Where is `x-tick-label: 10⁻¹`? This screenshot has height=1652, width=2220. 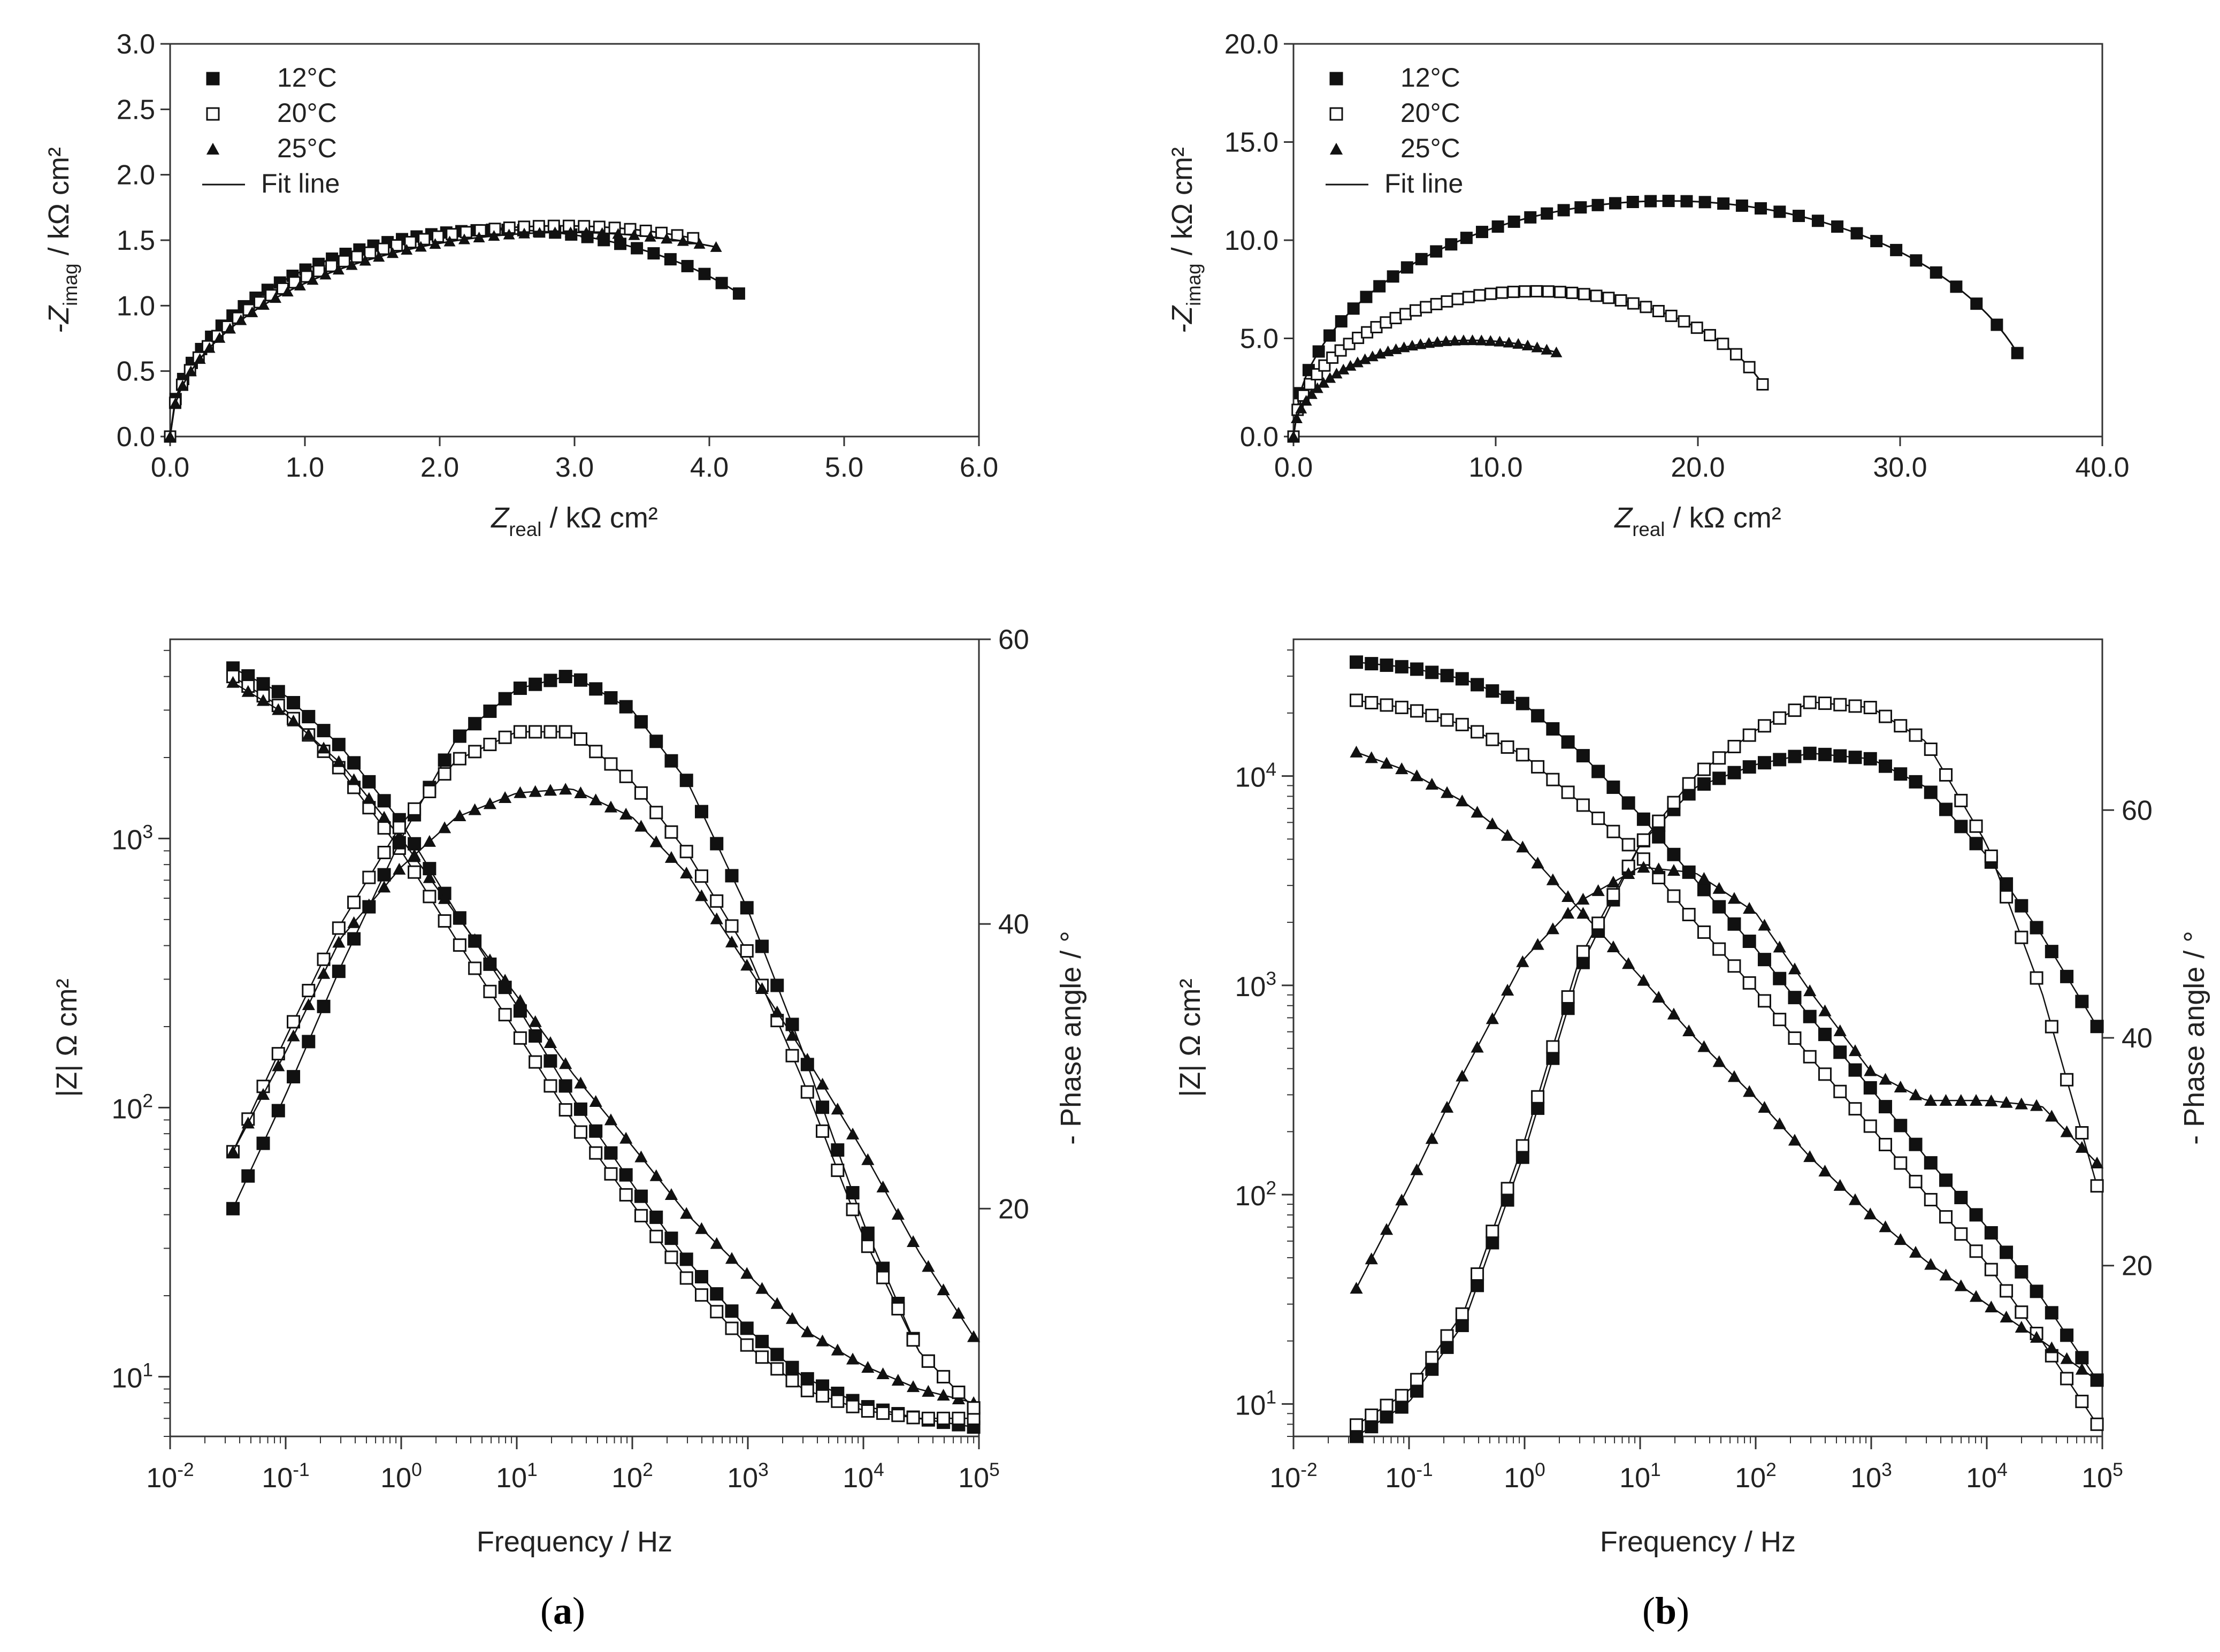 x-tick-label: 10⁻¹ is located at coordinates (1409, 1477).